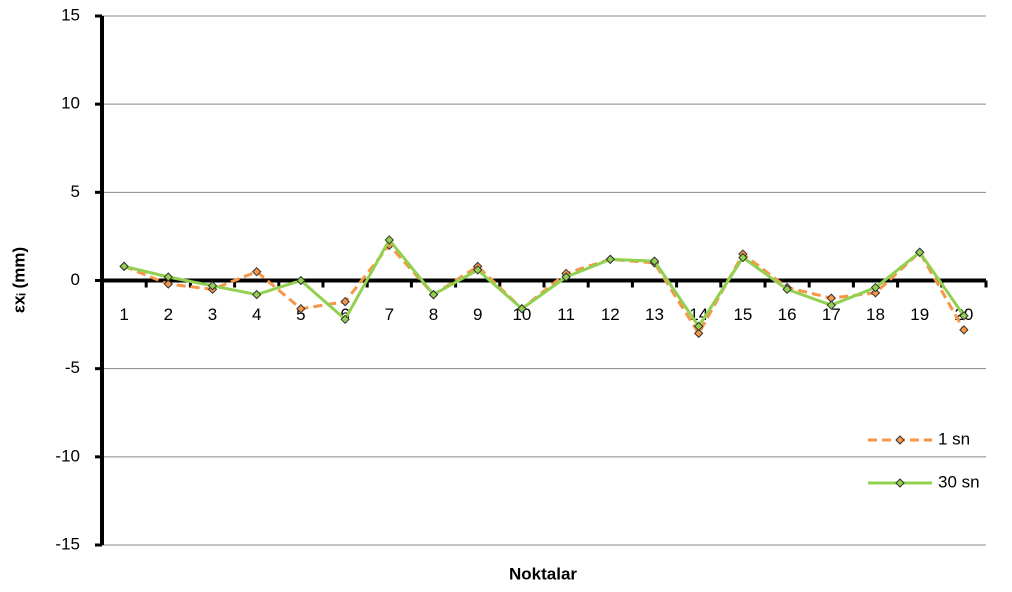 This screenshot has height=592, width=1012. I want to click on legend-label: 30 sn, so click(959, 481).